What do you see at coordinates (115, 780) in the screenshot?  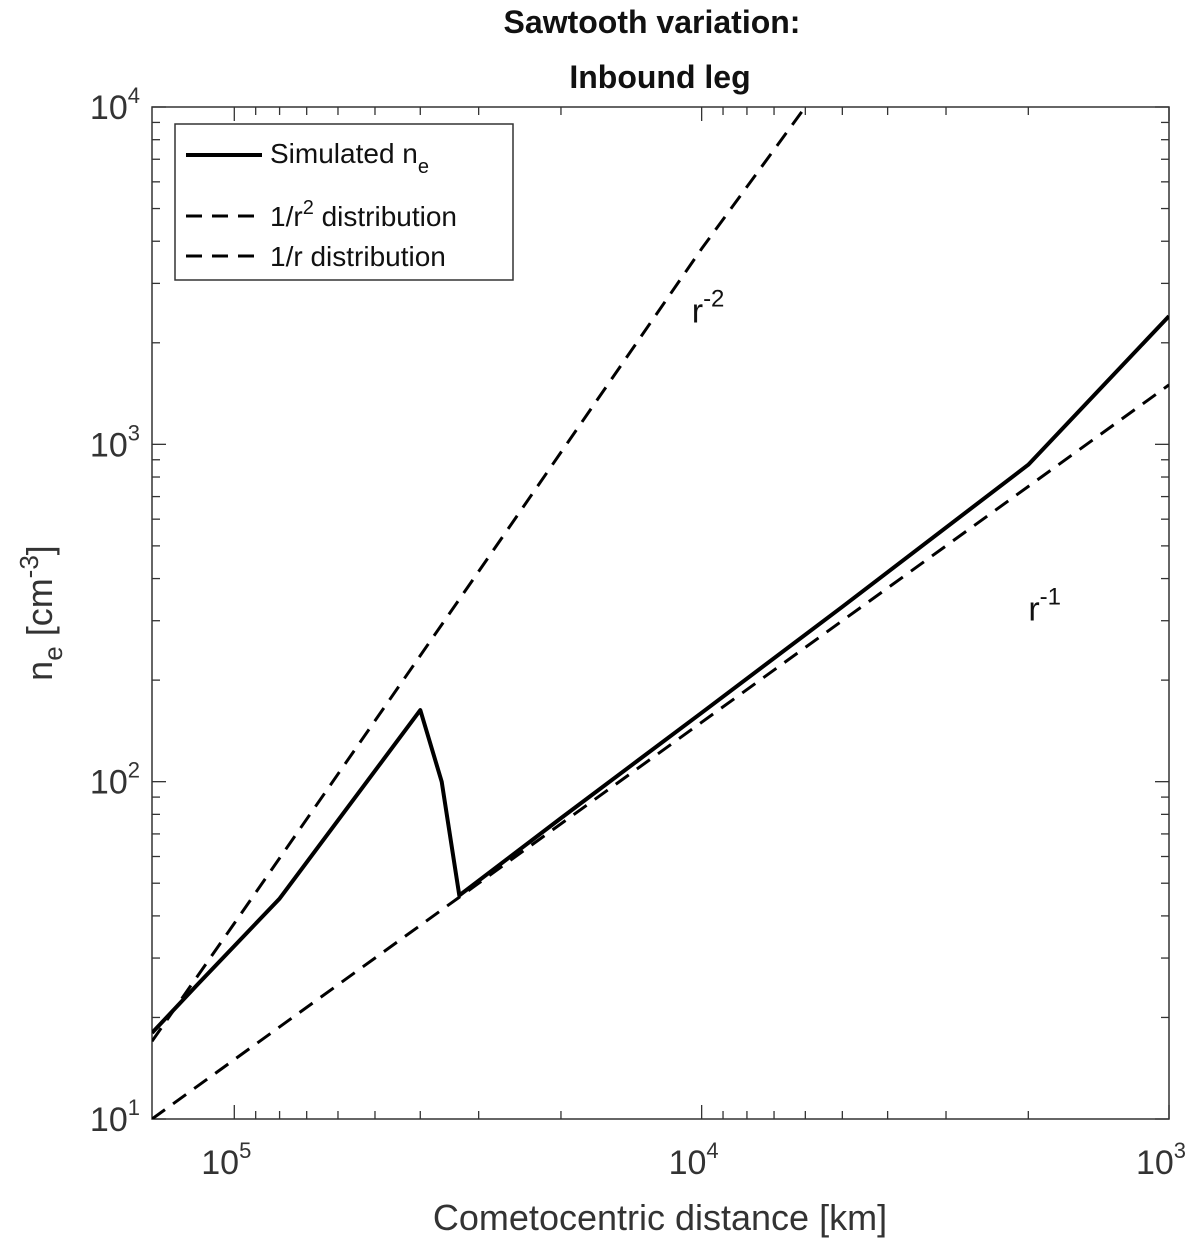 I see `y-tick-label: 10²` at bounding box center [115, 780].